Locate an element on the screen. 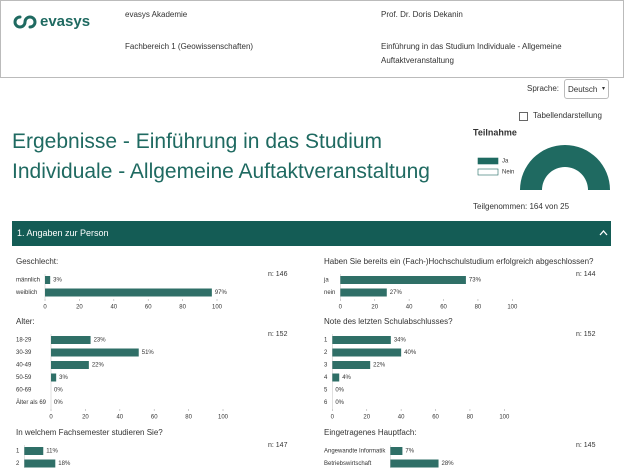 Image resolution: width=624 pixels, height=468 pixels. value-label: 97% is located at coordinates (221, 293).